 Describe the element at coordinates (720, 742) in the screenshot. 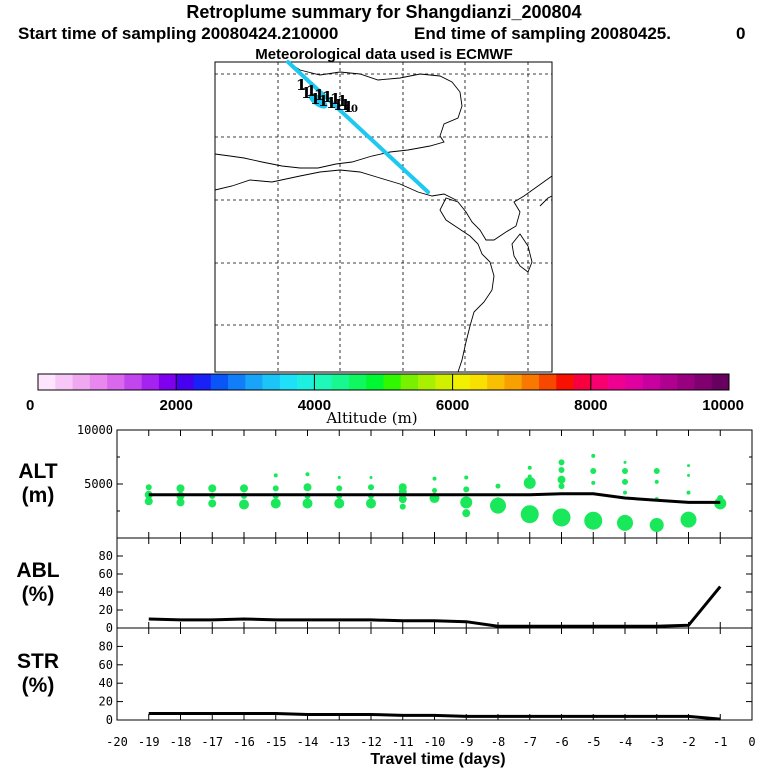

I see `x-tick-label: -1` at that location.